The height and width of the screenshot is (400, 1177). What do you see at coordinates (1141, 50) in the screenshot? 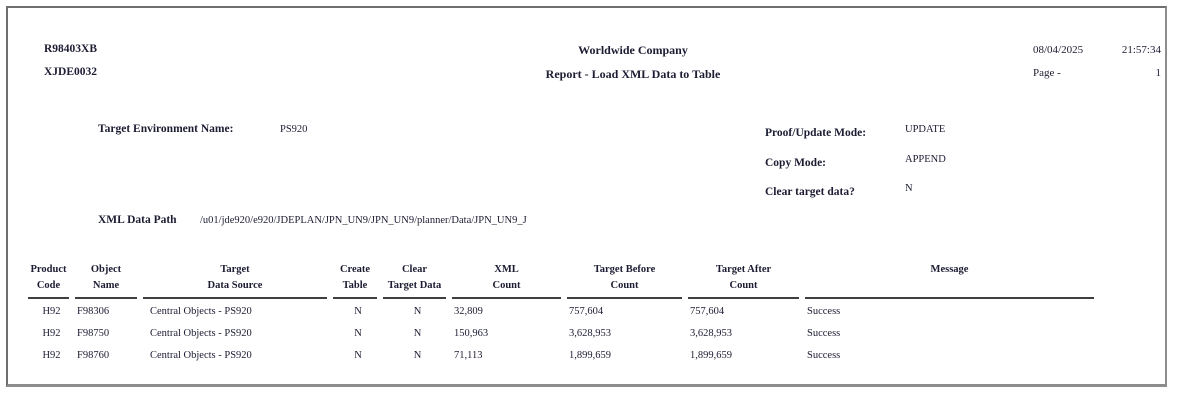
I see `report-time: 21:57:34` at bounding box center [1141, 50].